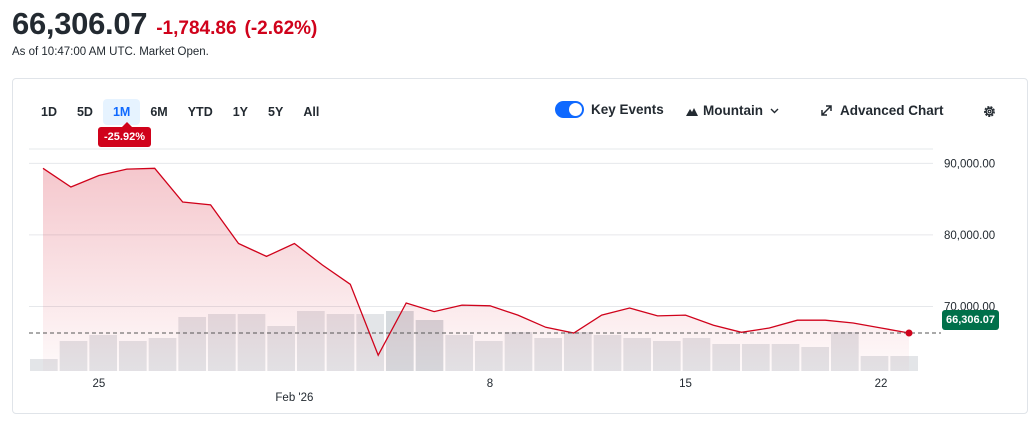  Describe the element at coordinates (826, 110) in the screenshot. I see `expand-icon` at that location.